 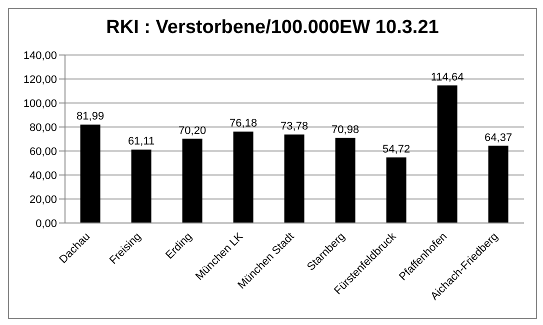 I want to click on data-label: 61,11, so click(x=141, y=142).